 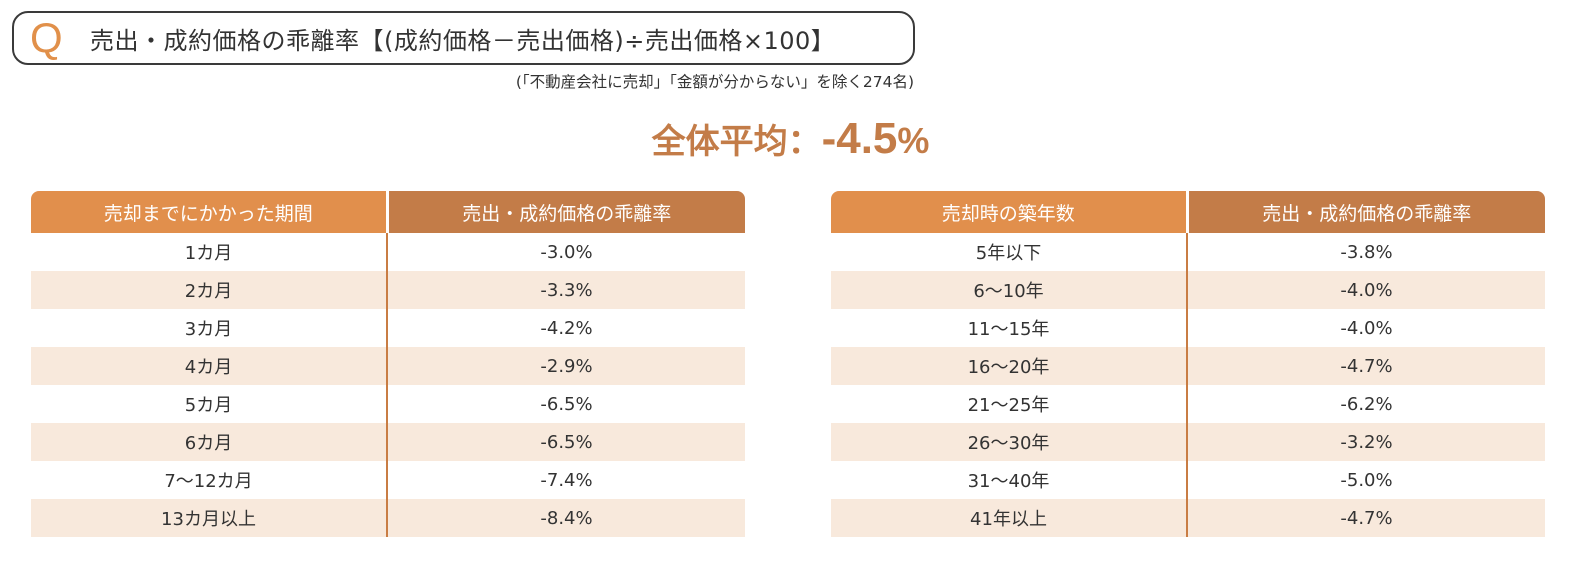 I want to click on table-row: 1カ月 -3.0%, so click(x=388, y=252).